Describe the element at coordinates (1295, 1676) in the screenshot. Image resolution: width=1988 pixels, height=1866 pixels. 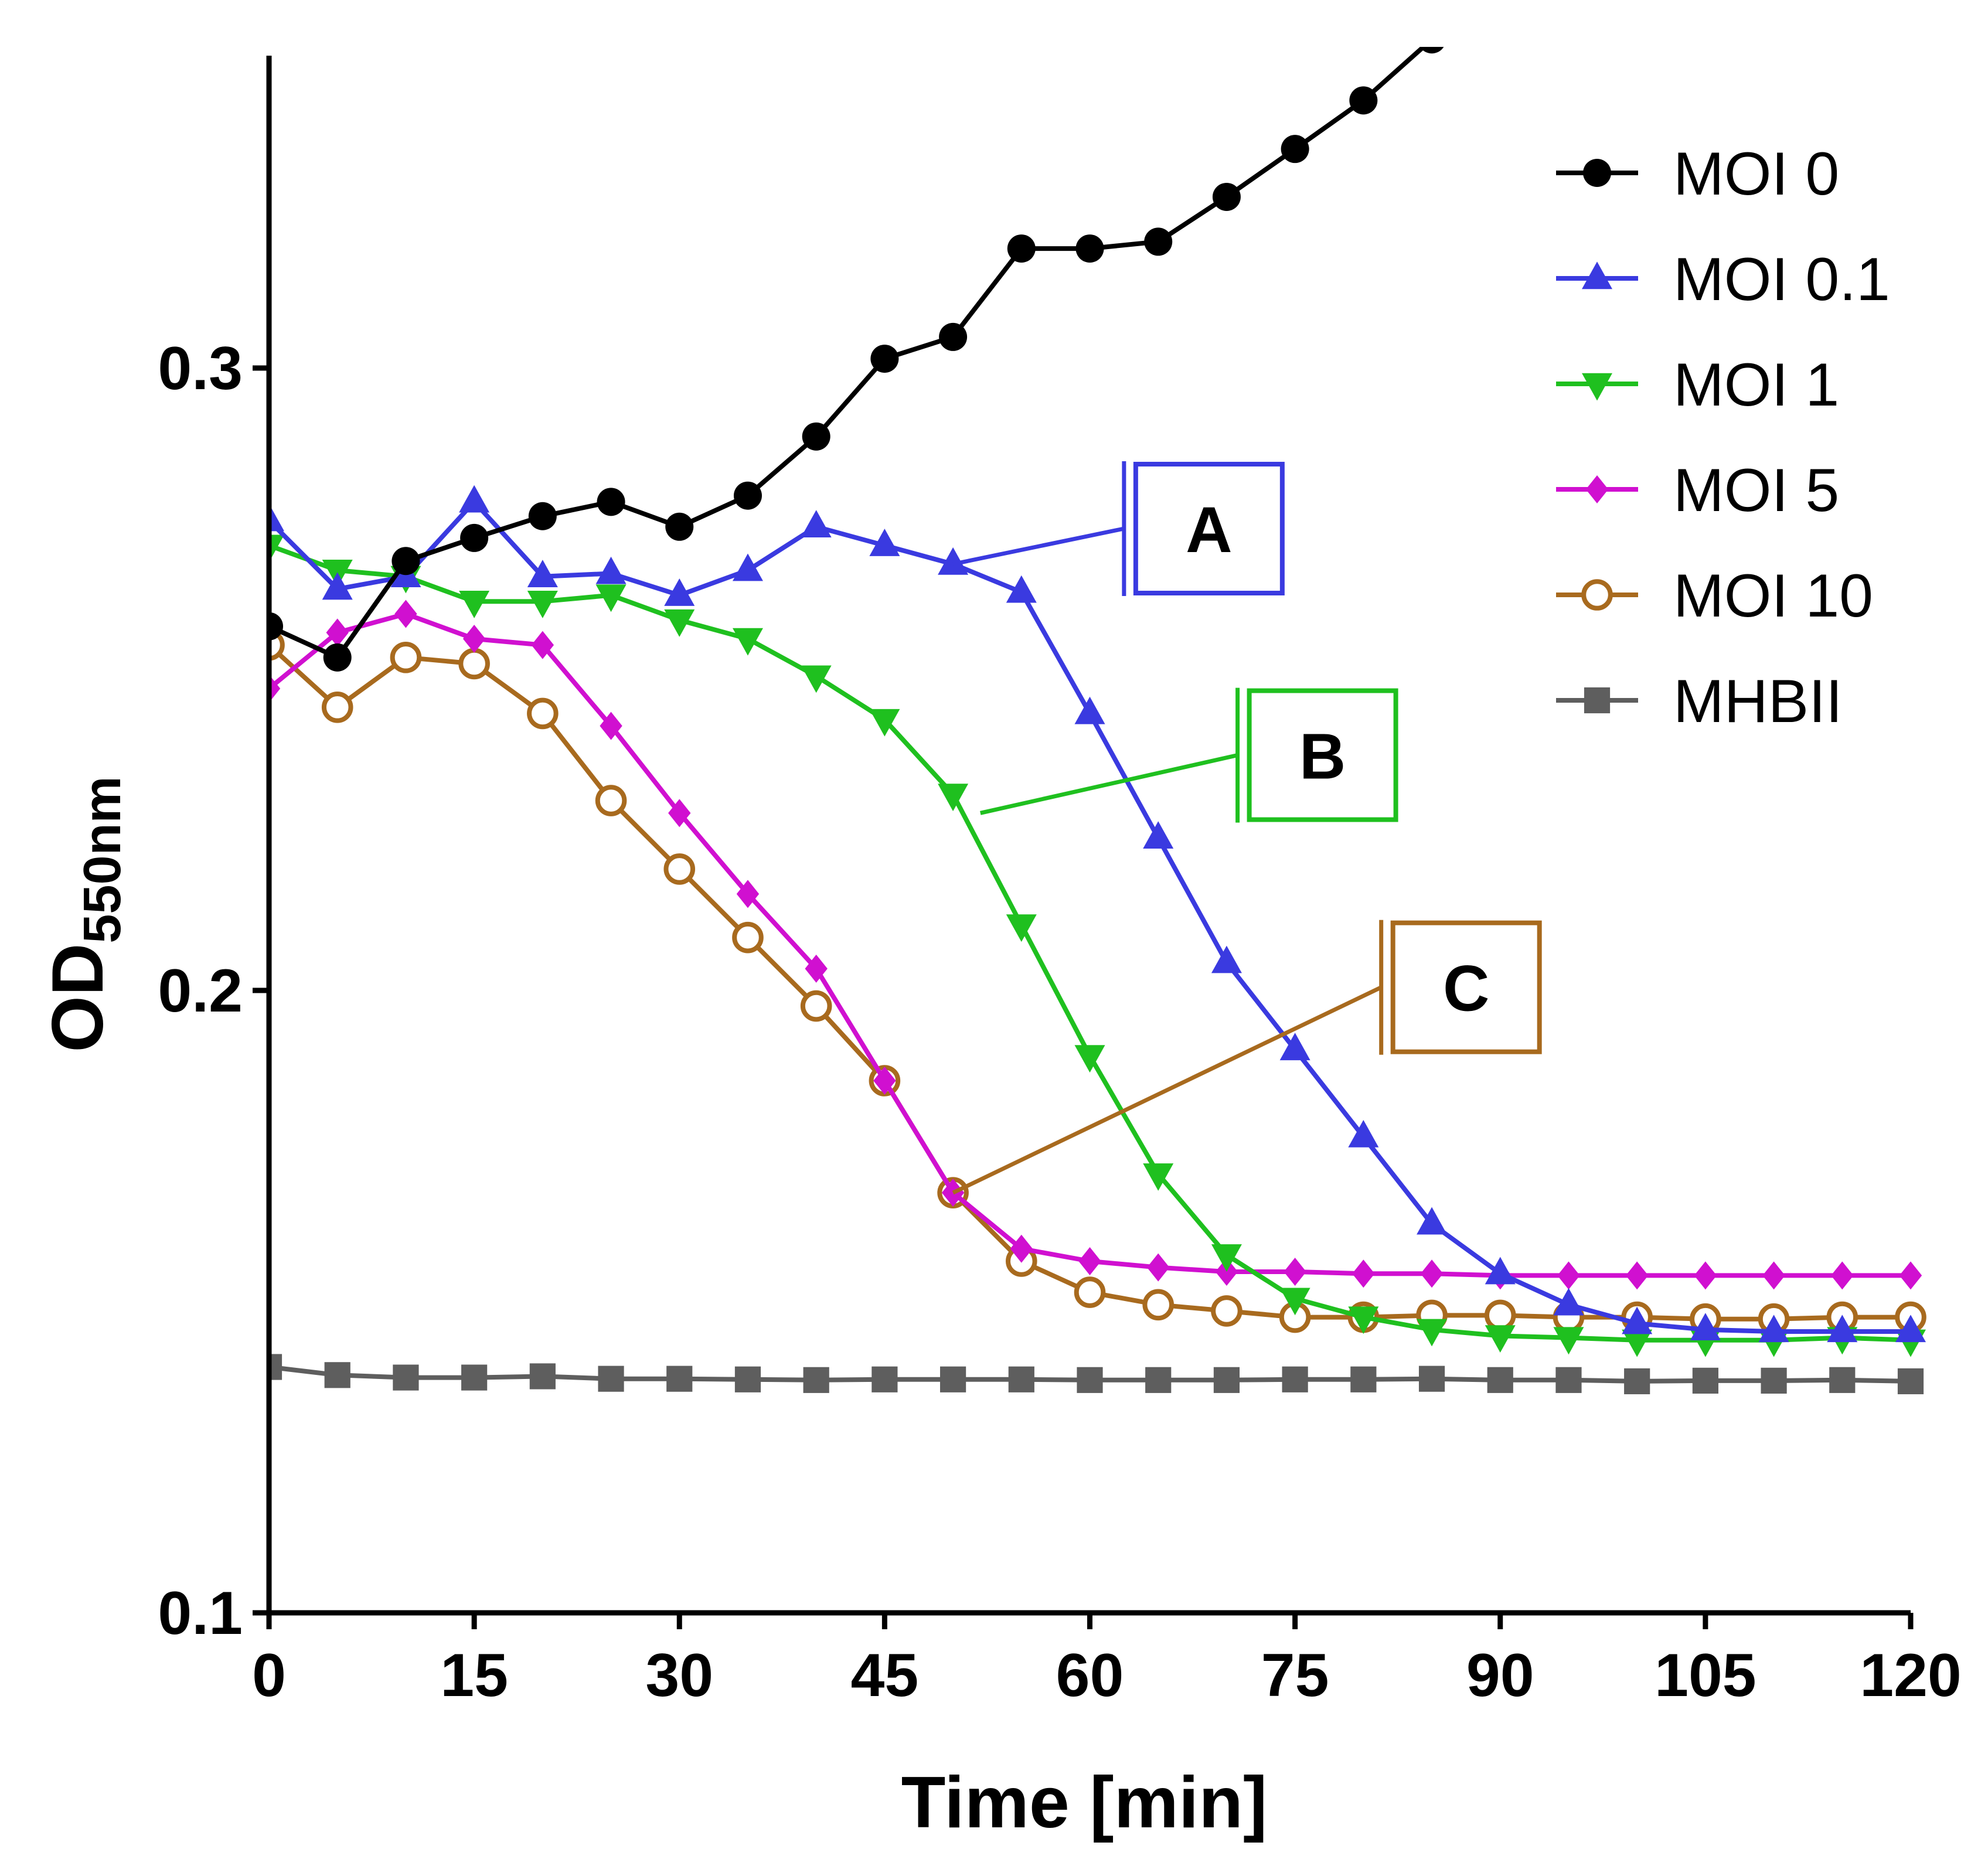
I see `x-tick-label: 75` at that location.